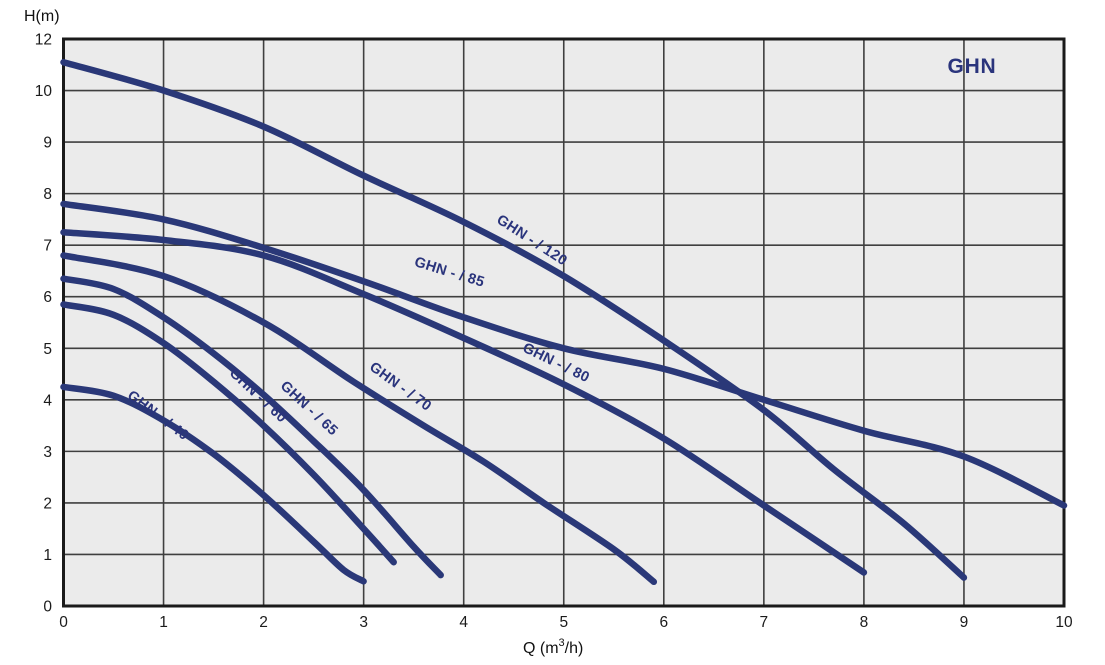  What do you see at coordinates (971, 66) in the screenshot?
I see `chart-title: GHN` at bounding box center [971, 66].